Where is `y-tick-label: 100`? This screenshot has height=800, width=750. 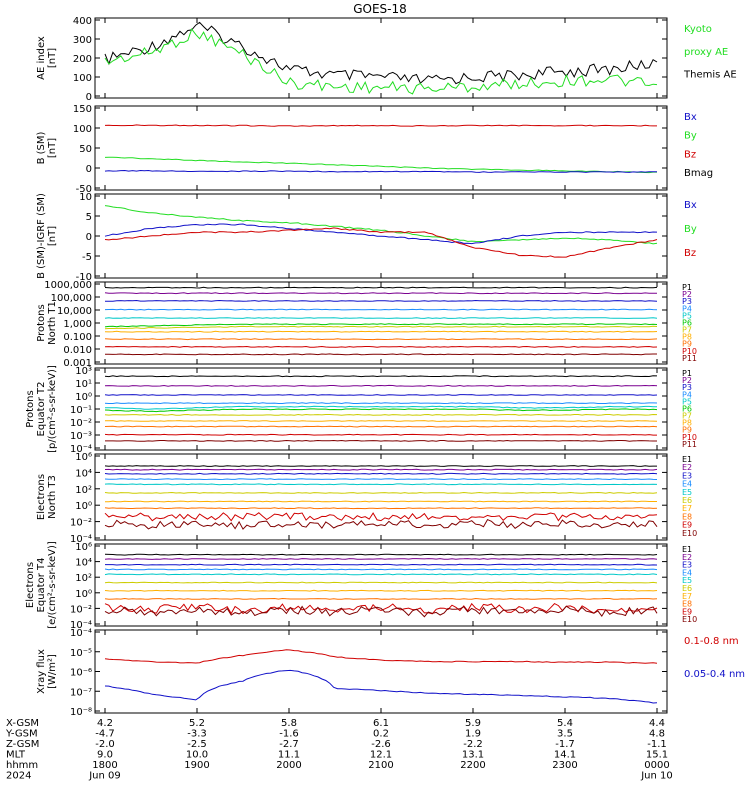 y-tick-label: 100 is located at coordinates (82, 78).